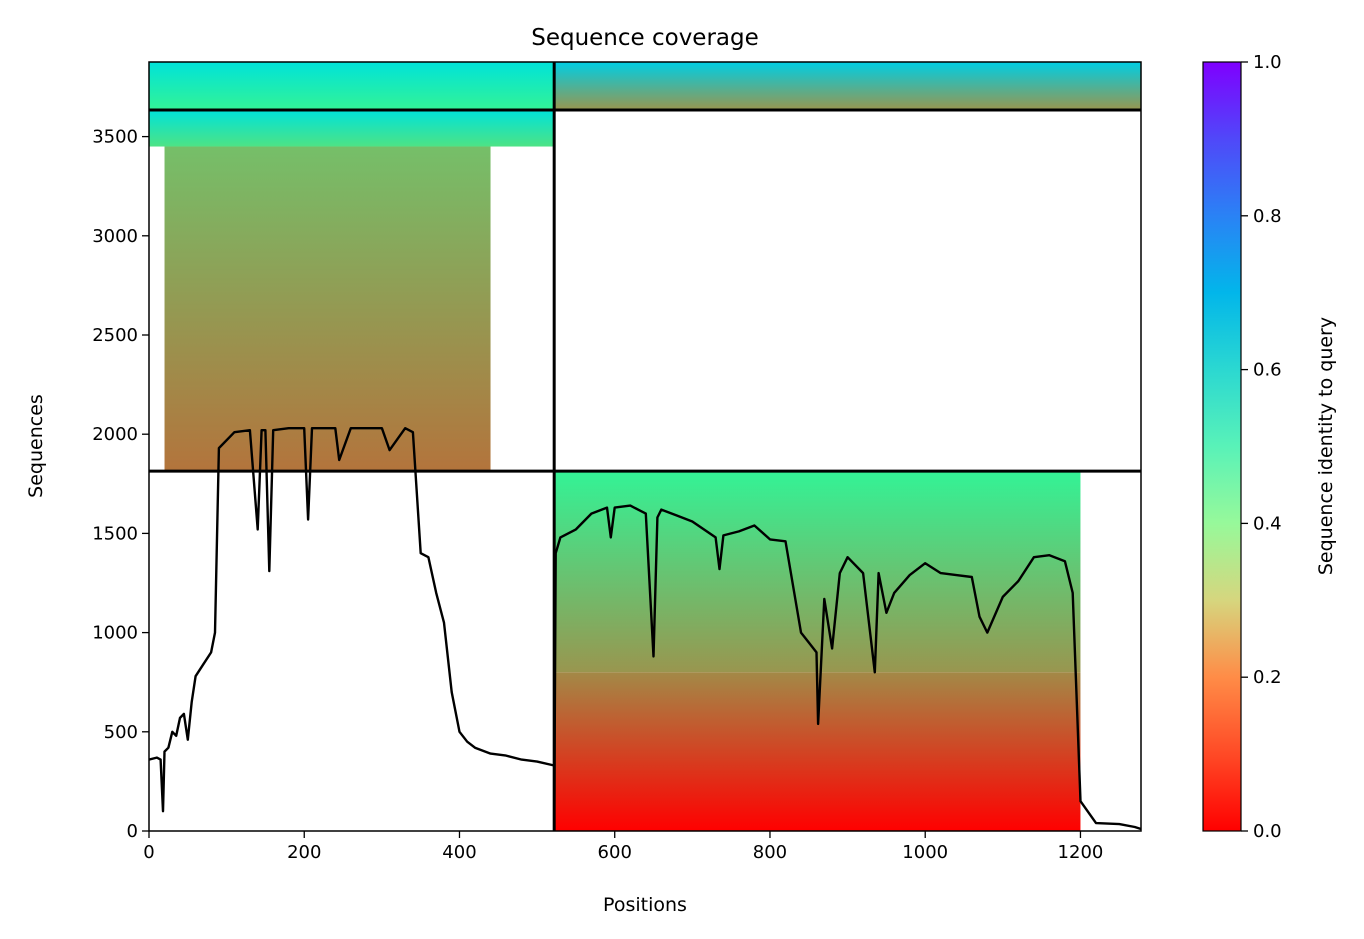 The image size is (1364, 939). I want to click on x-tick-label: 400, so click(459, 852).